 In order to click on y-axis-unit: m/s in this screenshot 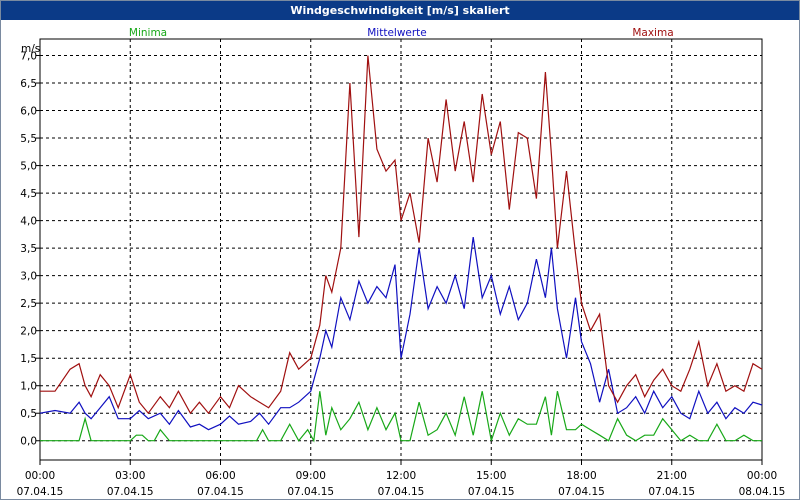, I will do `click(30, 49)`.